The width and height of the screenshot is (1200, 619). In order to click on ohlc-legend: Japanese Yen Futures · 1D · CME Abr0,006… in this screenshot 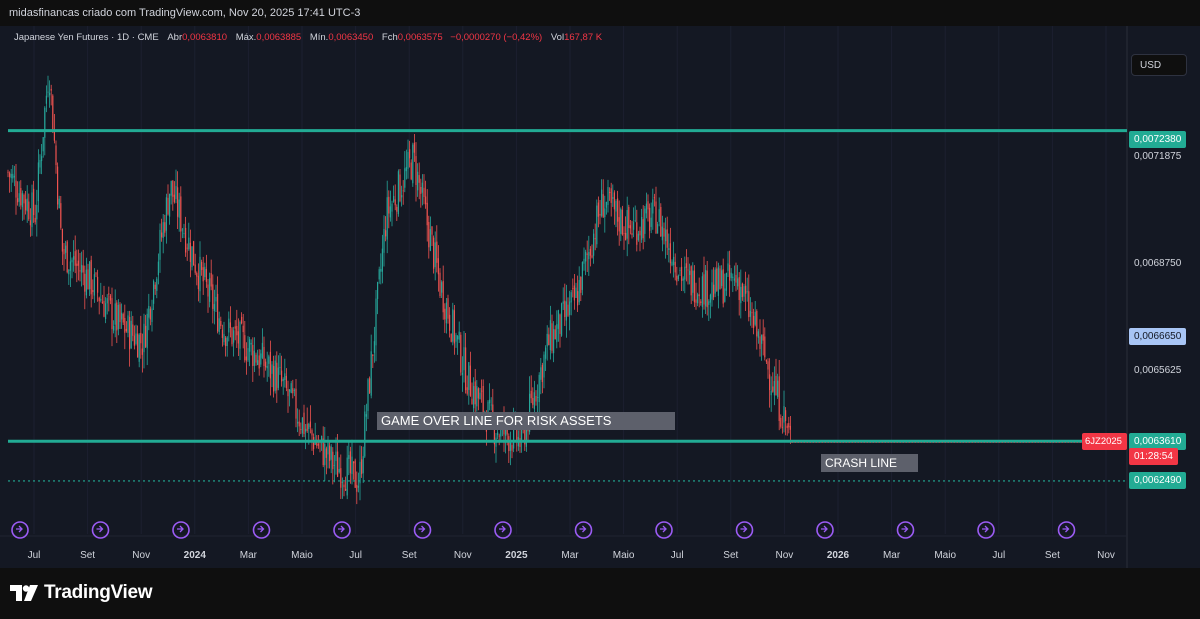, I will do `click(308, 37)`.